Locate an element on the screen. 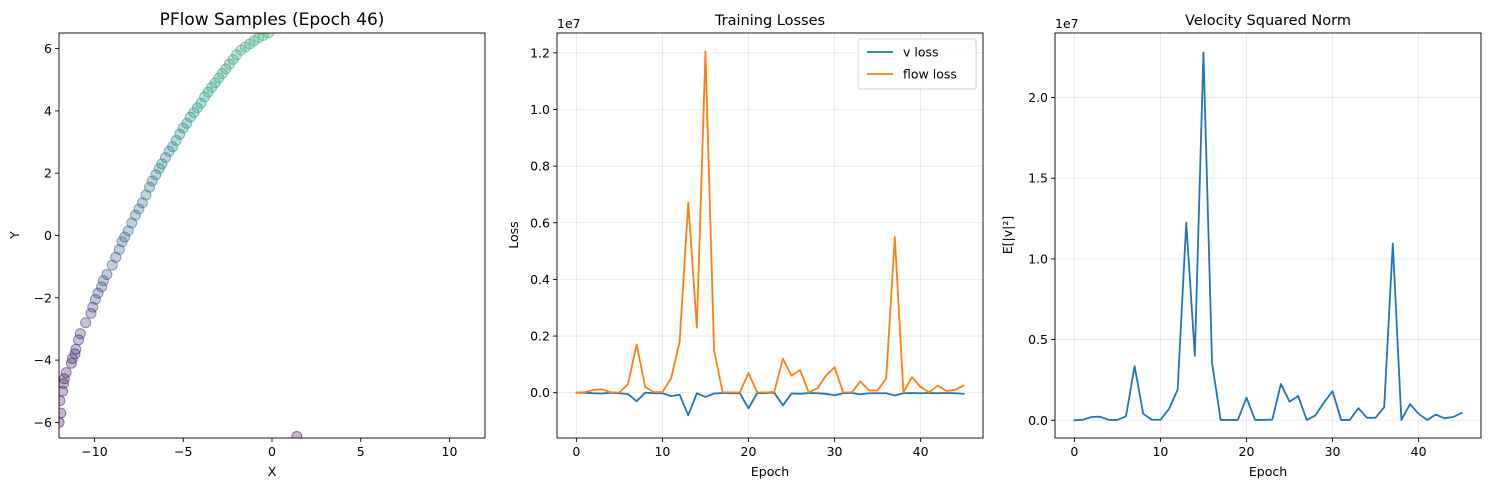  velocity-x-label: Epoch is located at coordinates (1268, 471).